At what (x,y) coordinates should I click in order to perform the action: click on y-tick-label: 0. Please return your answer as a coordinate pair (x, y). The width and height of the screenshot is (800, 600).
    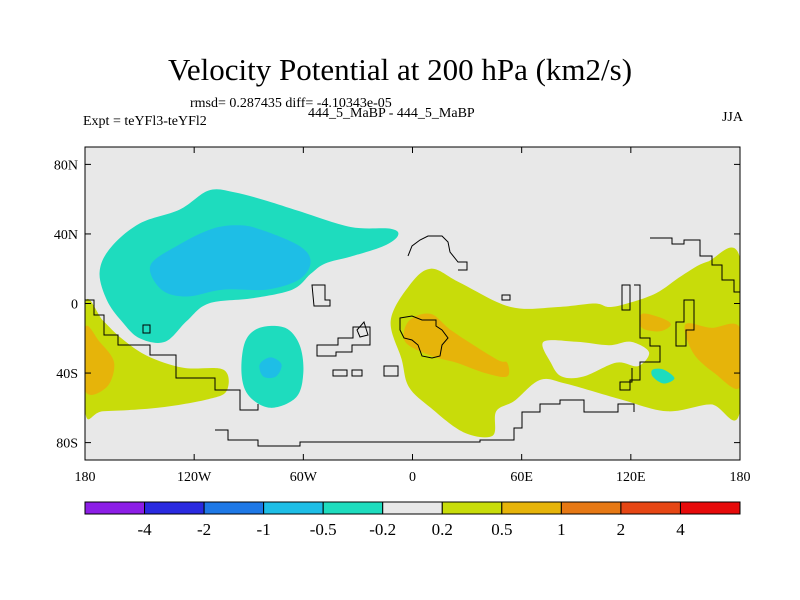
    Looking at the image, I should click on (74, 305).